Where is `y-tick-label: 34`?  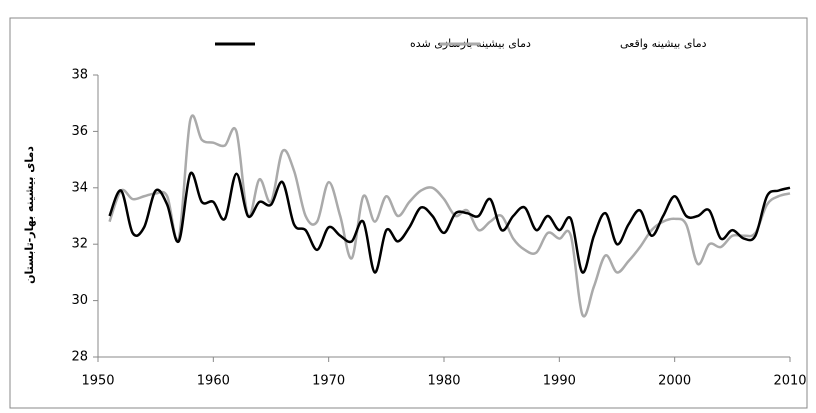 y-tick-label: 34 is located at coordinates (79, 187).